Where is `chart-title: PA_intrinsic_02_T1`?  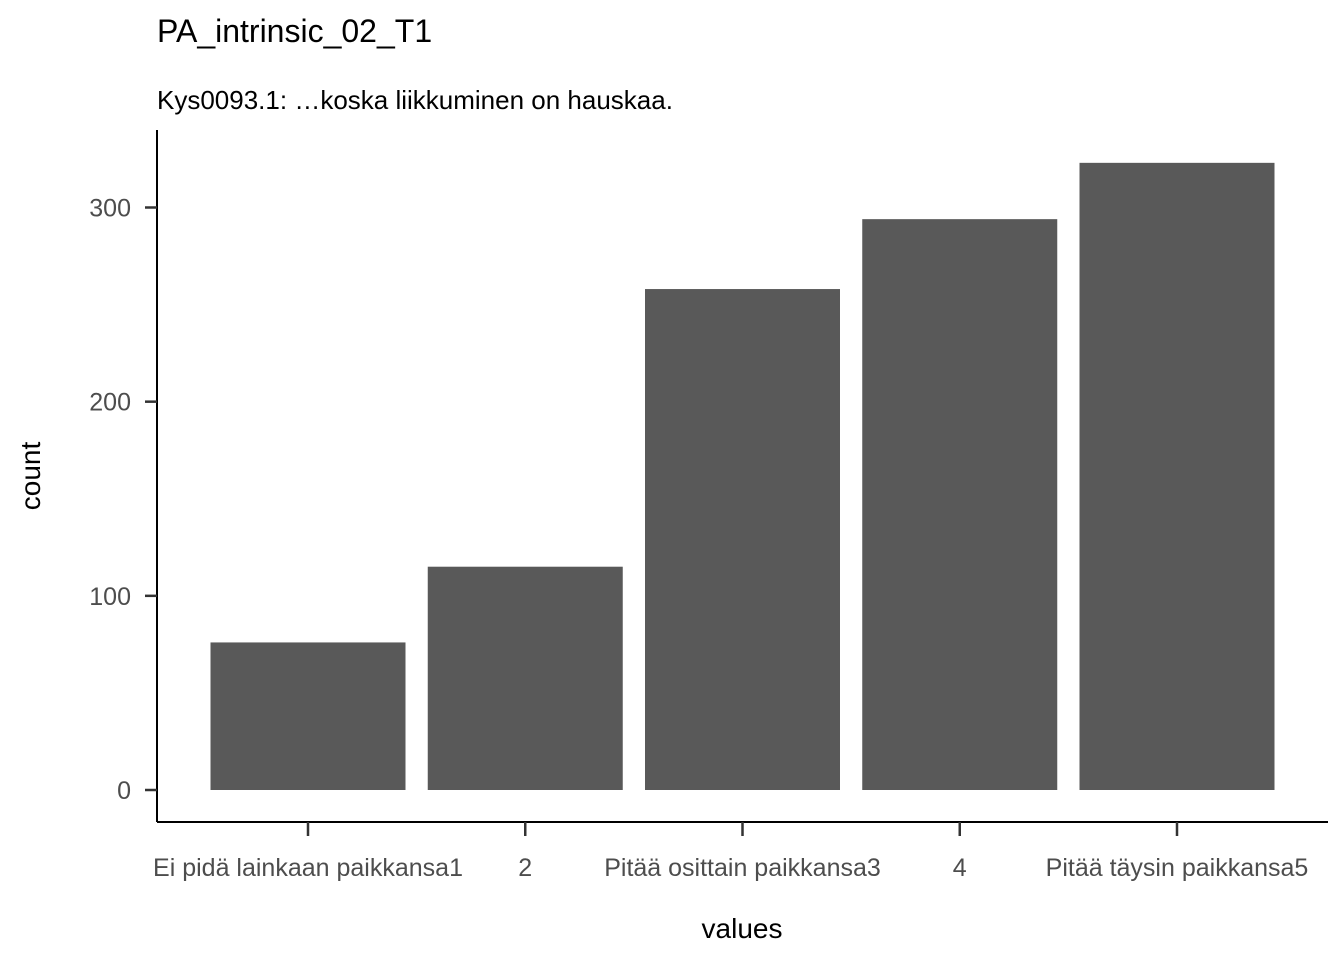
chart-title: PA_intrinsic_02_T1 is located at coordinates (294, 31).